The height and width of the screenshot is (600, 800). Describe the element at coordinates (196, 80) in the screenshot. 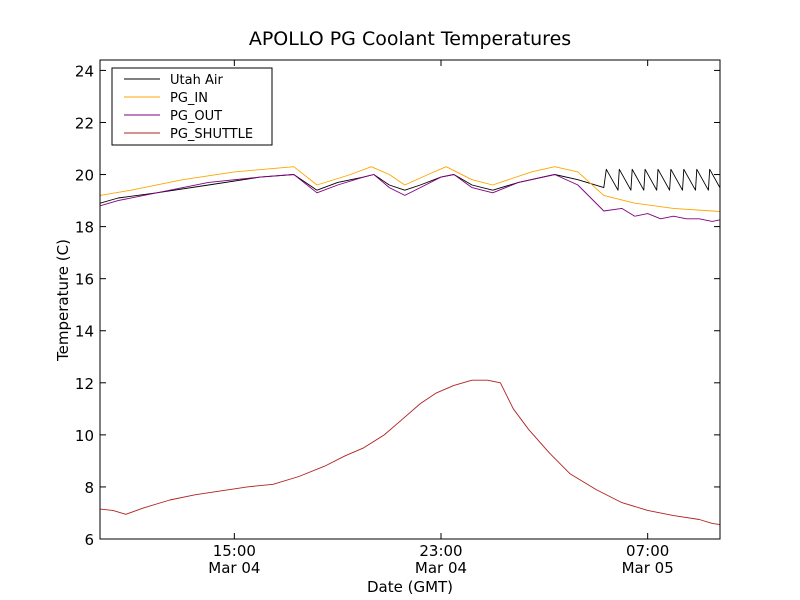

I see `legend-label-utah-air: Utah Air` at that location.